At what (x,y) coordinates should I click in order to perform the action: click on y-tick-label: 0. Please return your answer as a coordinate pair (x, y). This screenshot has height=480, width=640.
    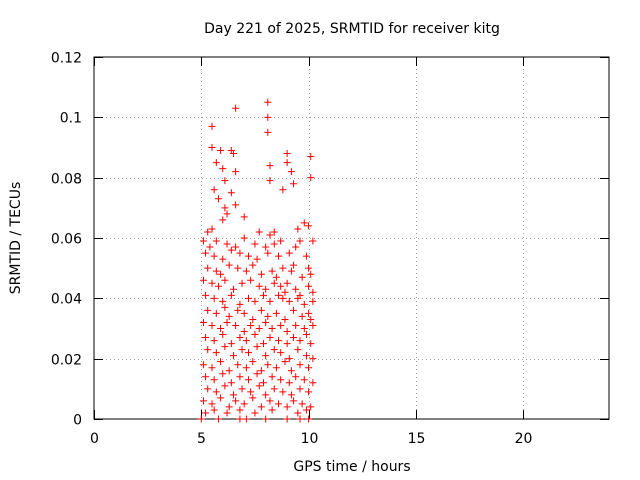
    Looking at the image, I should click on (77, 421).